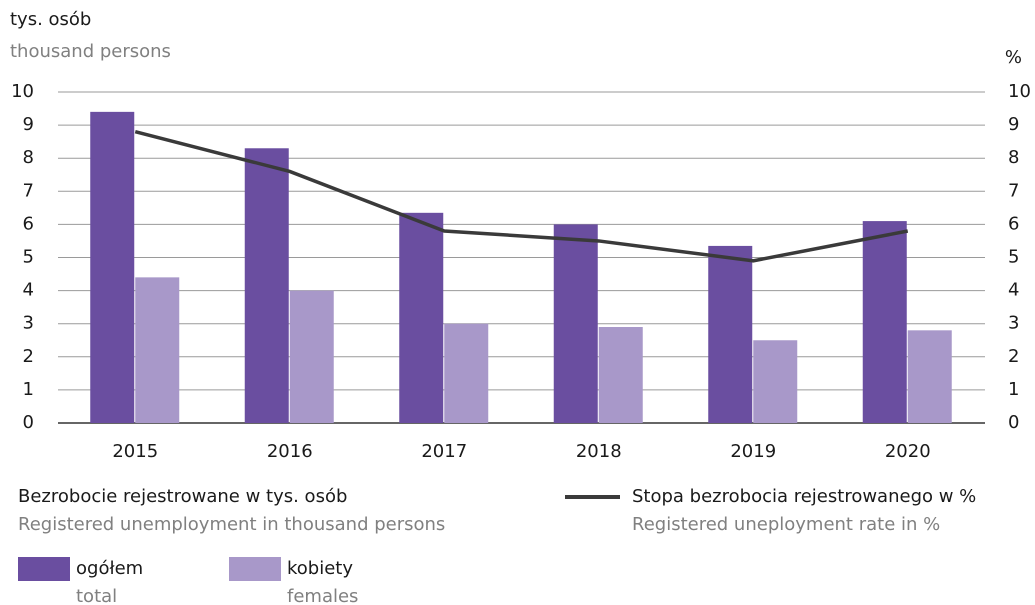 Image resolution: width=1035 pixels, height=605 pixels. I want to click on legend-label-en: Registered uneployment rate in %, so click(786, 524).